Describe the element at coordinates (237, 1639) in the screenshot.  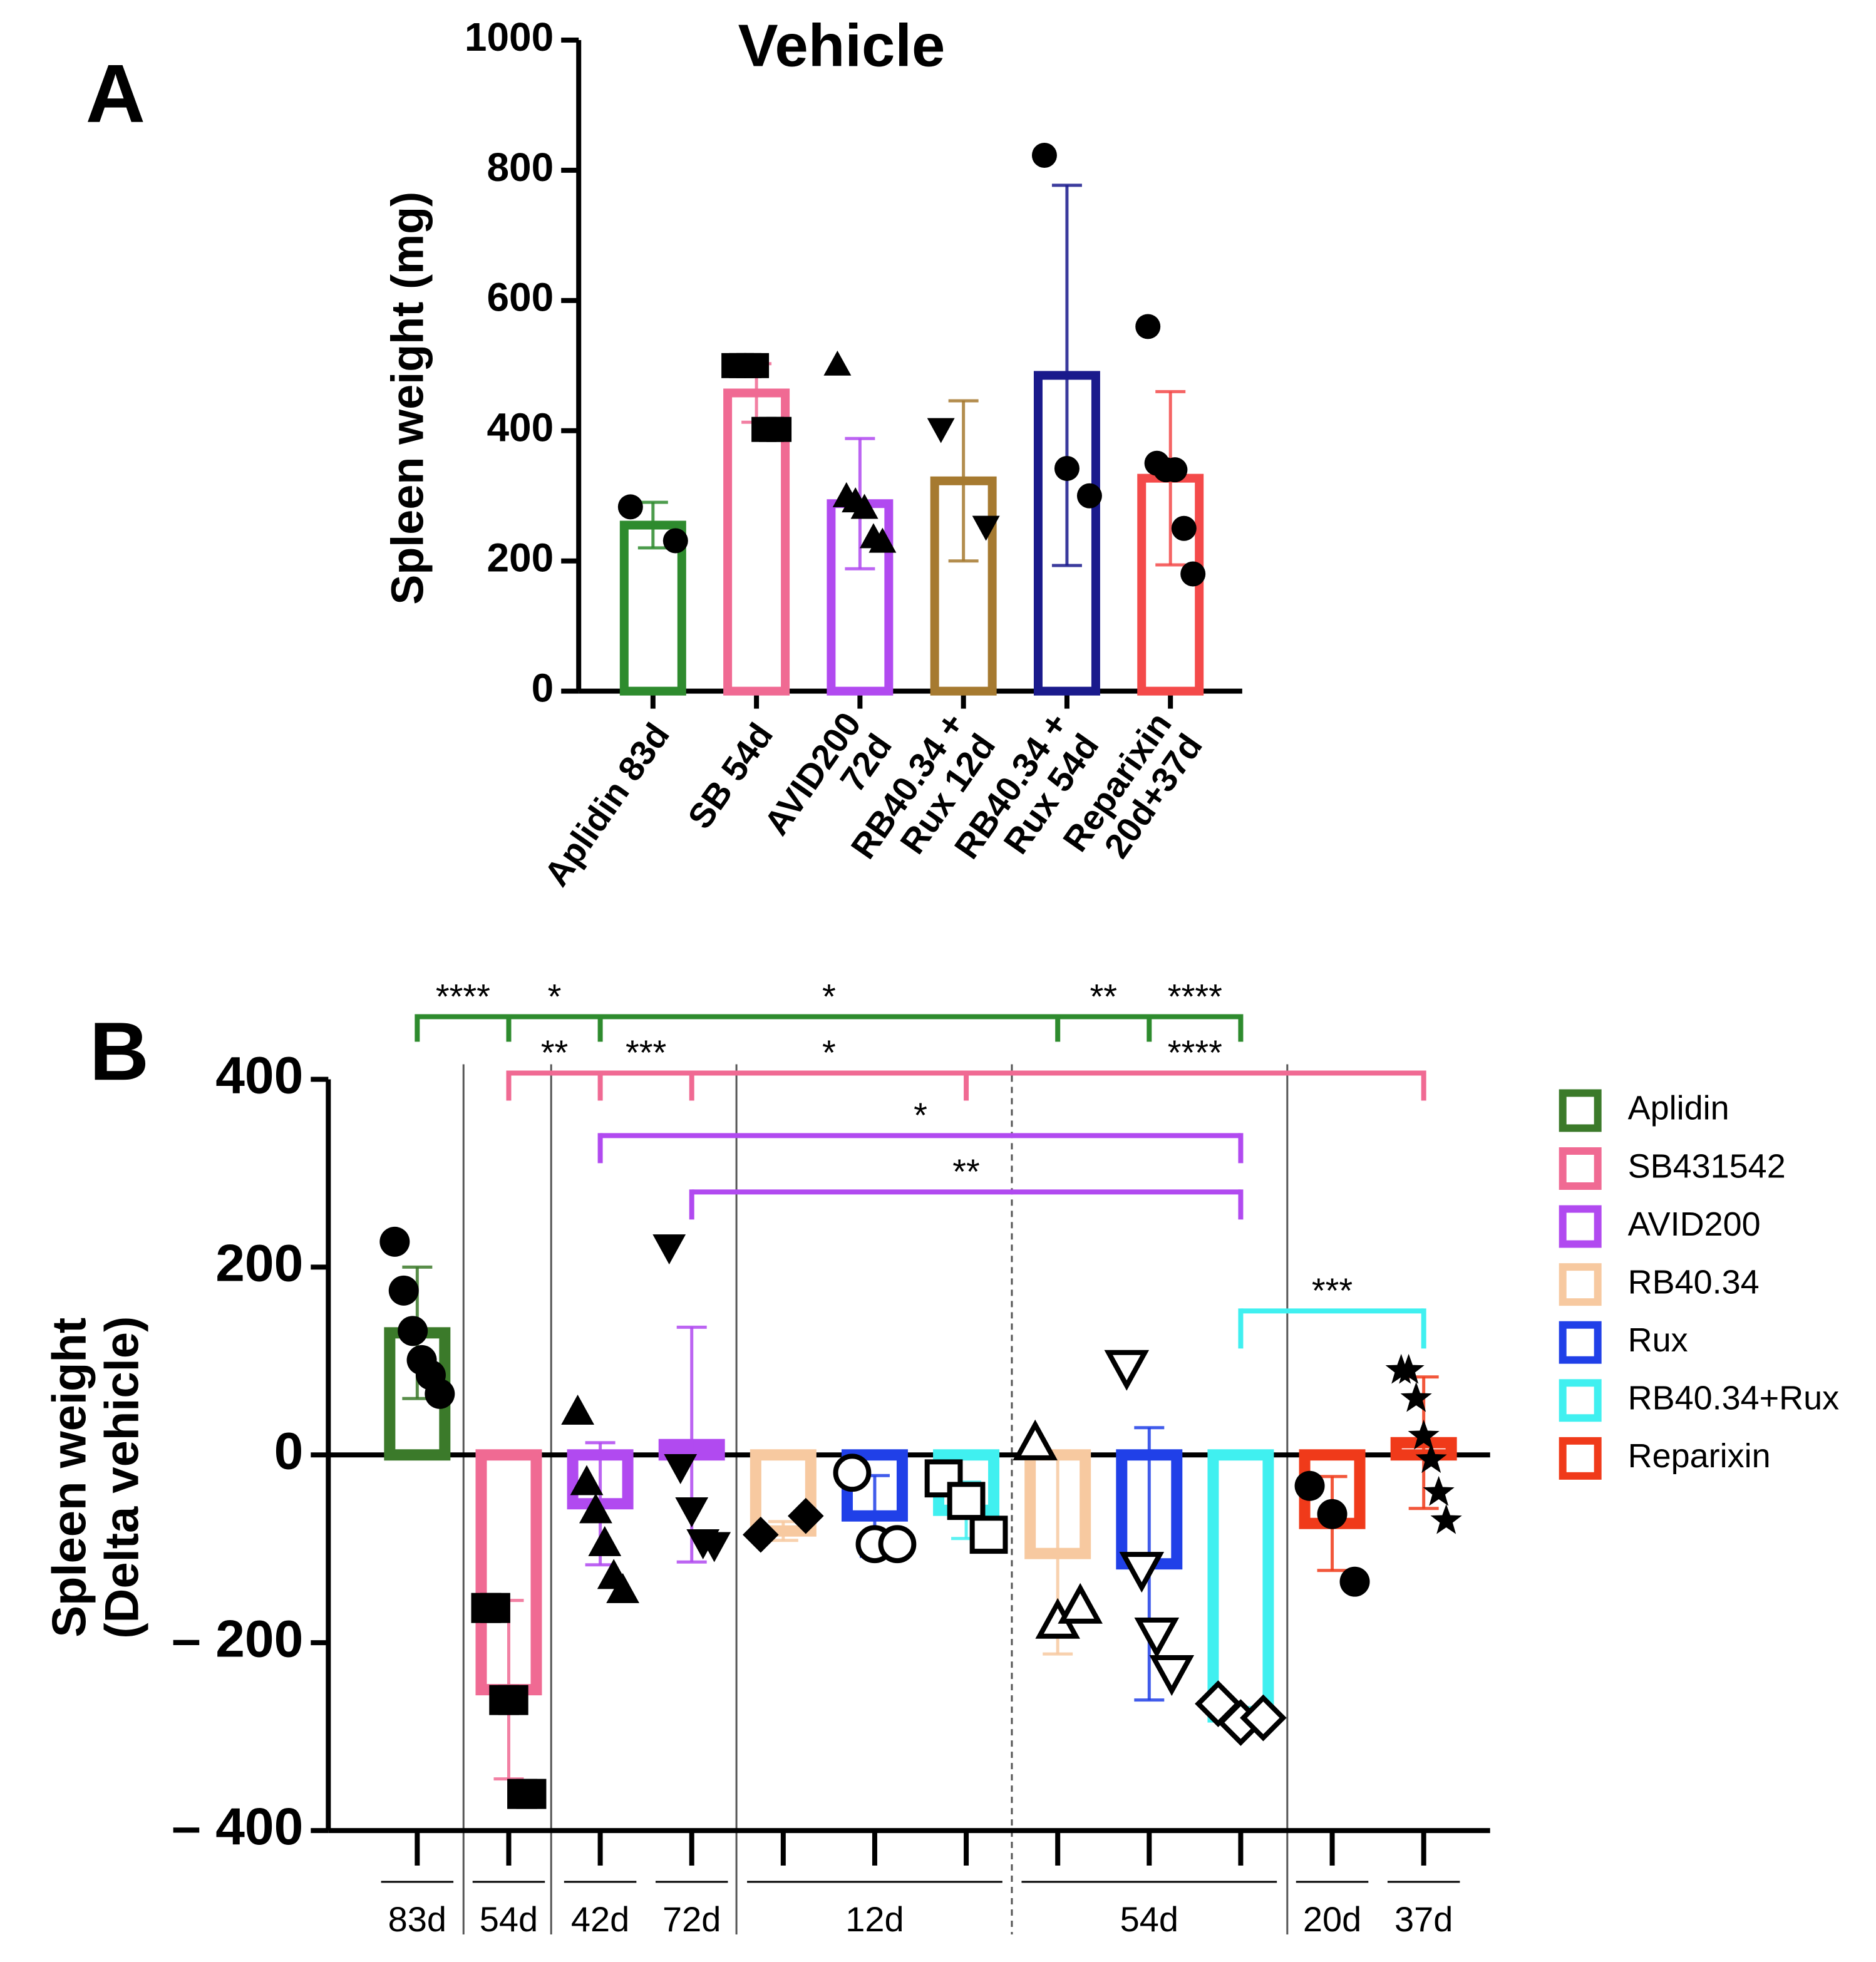
I see `y-tick-label: – 200` at that location.